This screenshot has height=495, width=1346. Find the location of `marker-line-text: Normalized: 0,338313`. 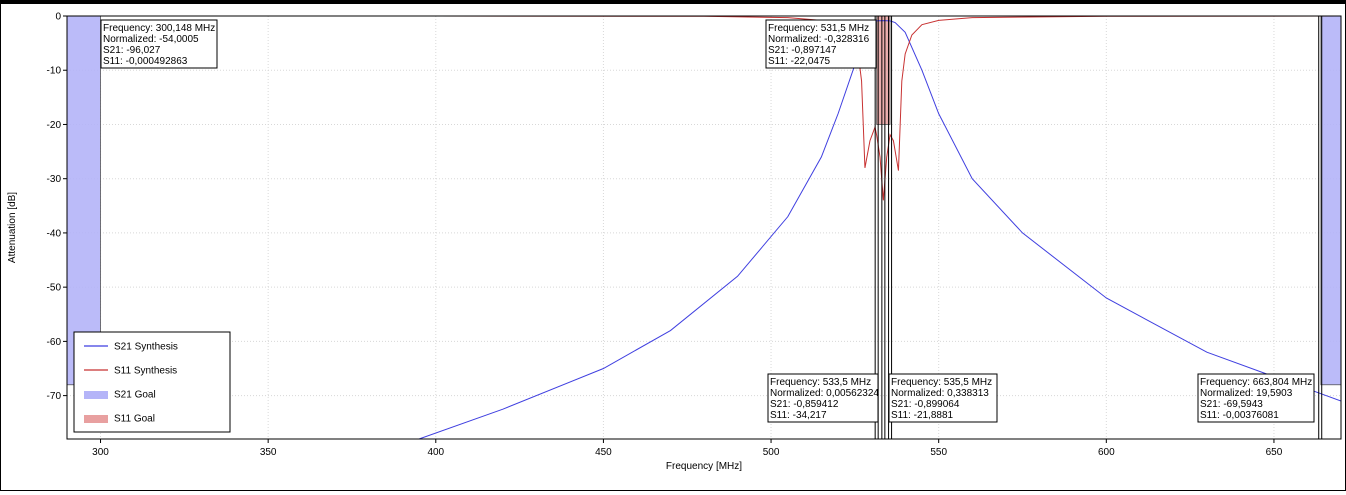

marker-line-text: Normalized: 0,338313 is located at coordinates (940, 393).